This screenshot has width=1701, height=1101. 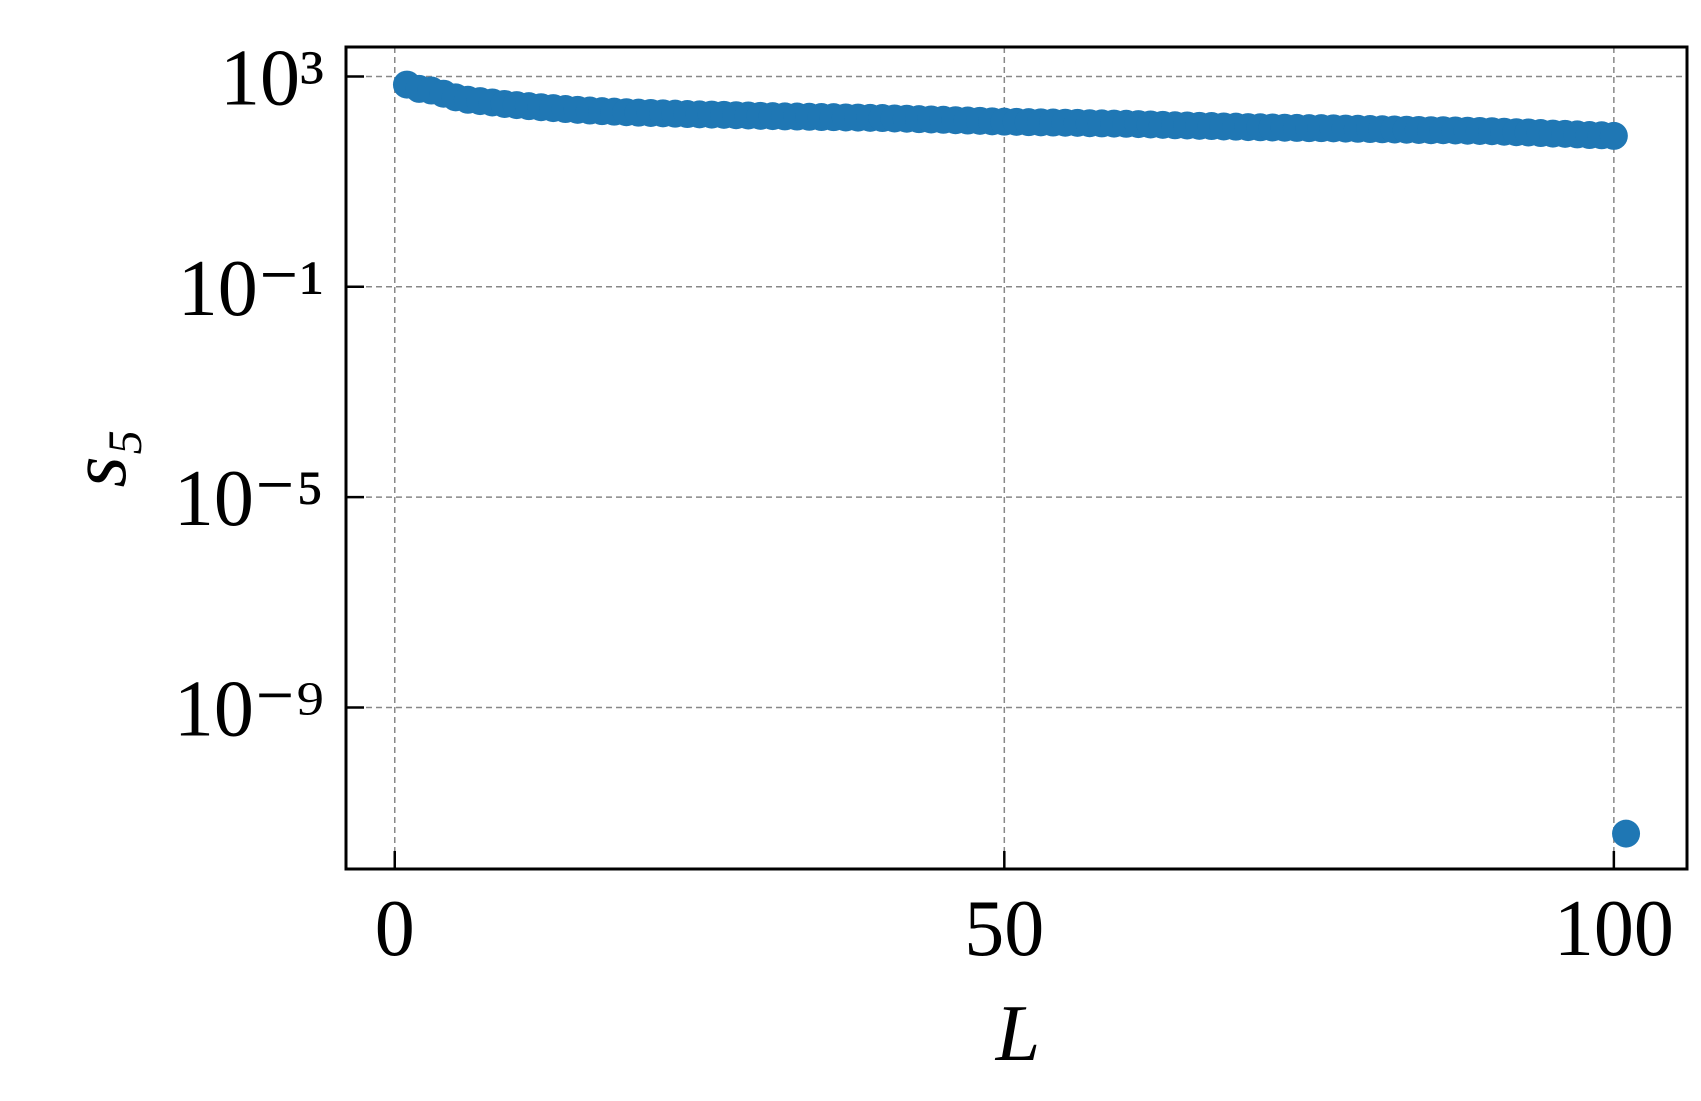 What do you see at coordinates (272, 78) in the screenshot?
I see `y-tick-label: 10³` at bounding box center [272, 78].